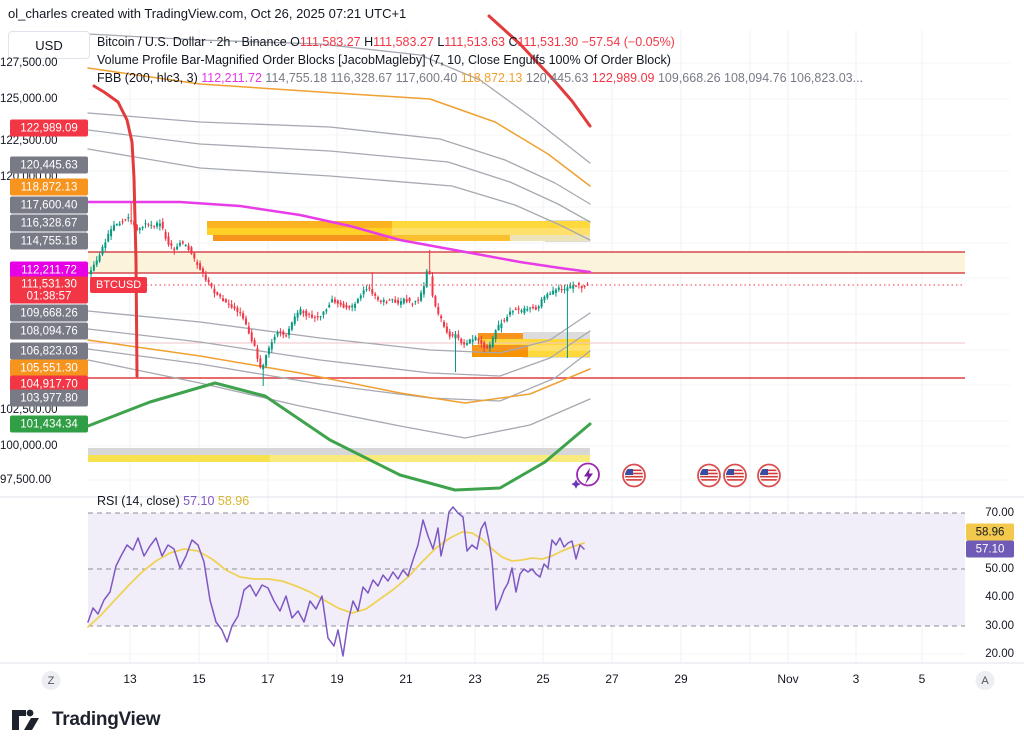 The width and height of the screenshot is (1024, 751). Describe the element at coordinates (49, 187) in the screenshot. I see `price-level-badge: 118,872.13` at that location.